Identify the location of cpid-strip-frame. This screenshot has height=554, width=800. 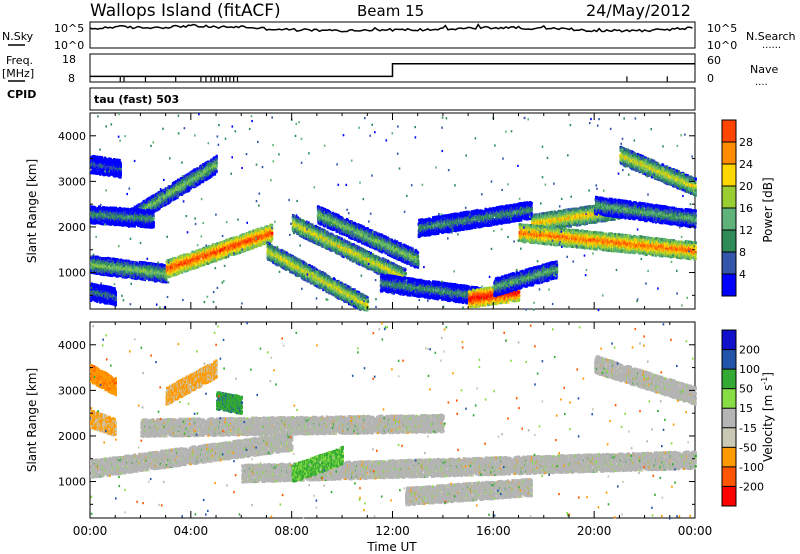
(392, 99).